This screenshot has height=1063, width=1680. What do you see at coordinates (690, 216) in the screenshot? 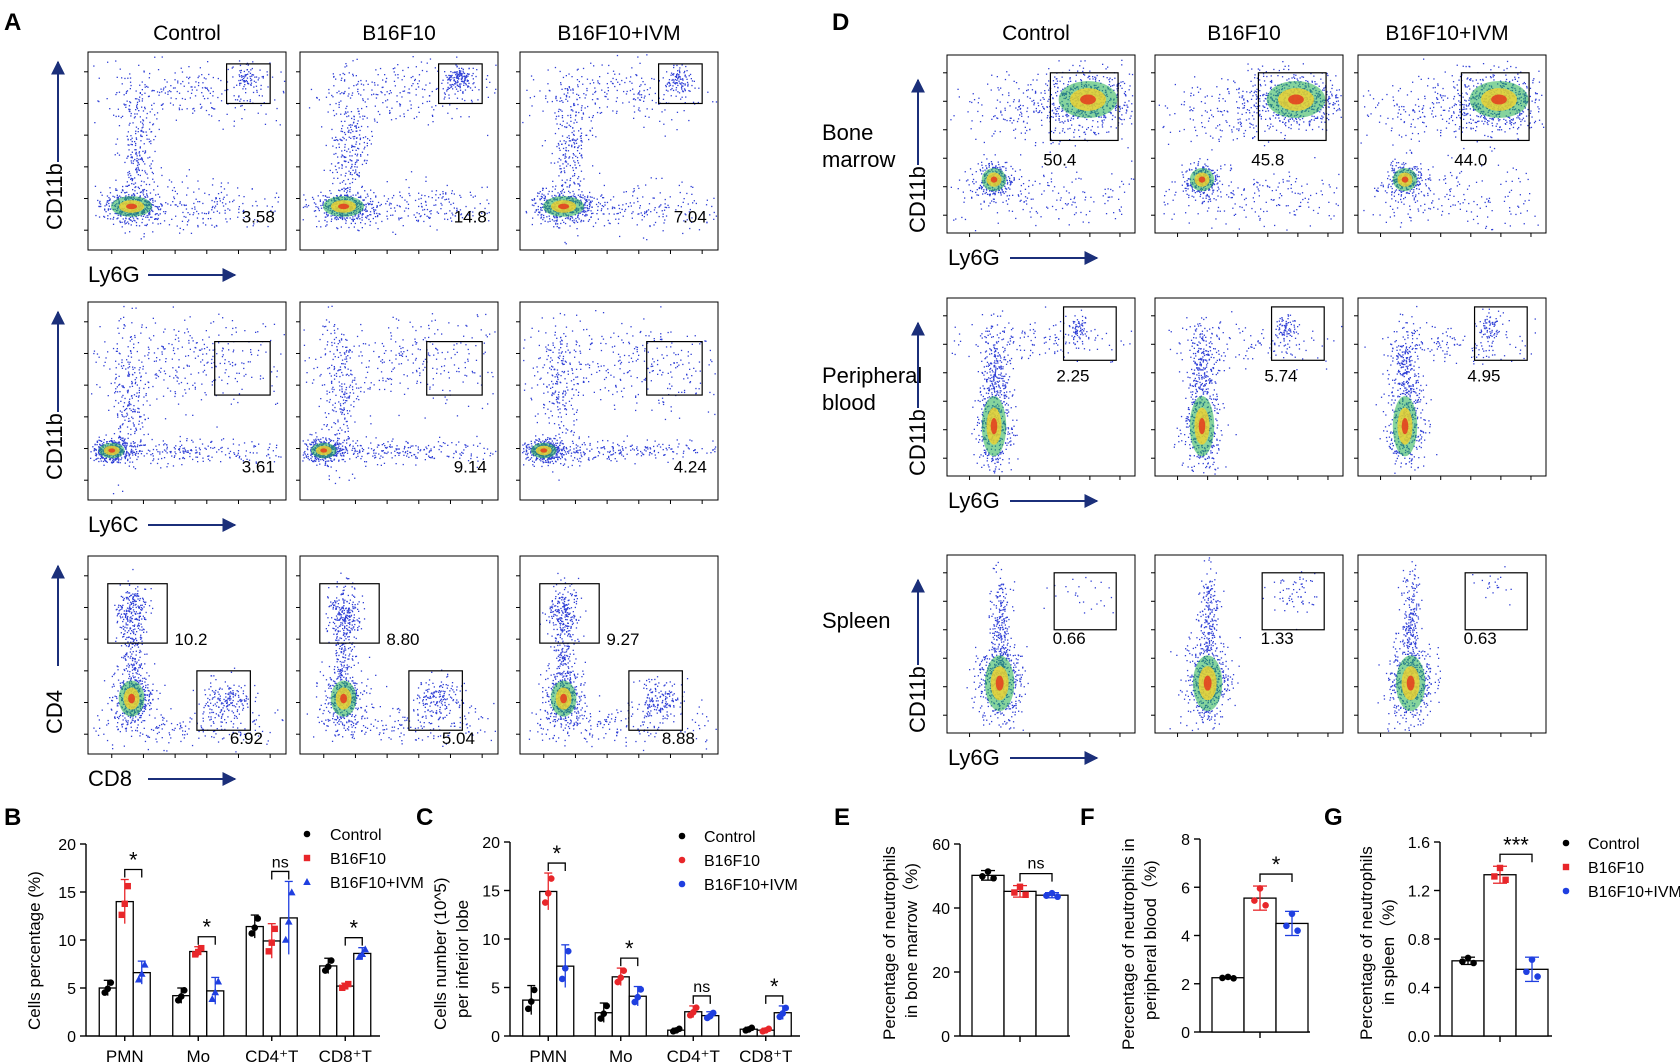
I see `gate-percentage: 7.04` at bounding box center [690, 216].